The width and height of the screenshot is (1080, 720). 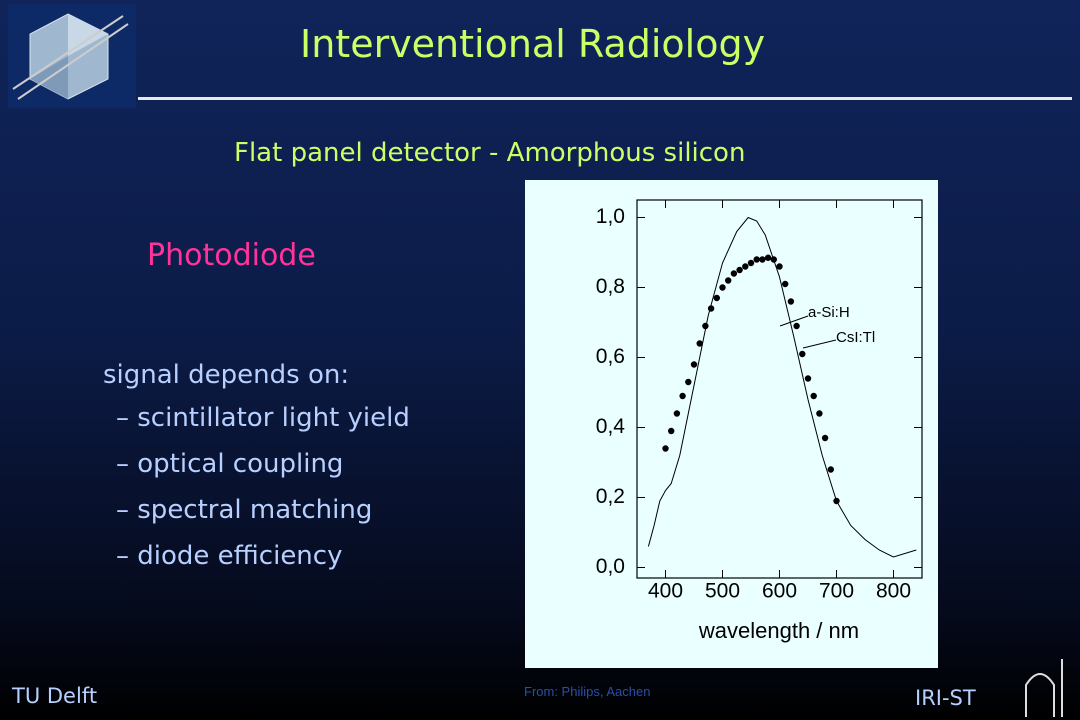 I want to click on x-tick-label: 800, so click(x=893, y=591).